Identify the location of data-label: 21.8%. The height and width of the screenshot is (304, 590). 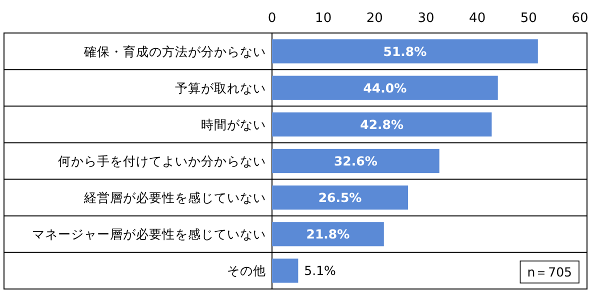
(328, 234).